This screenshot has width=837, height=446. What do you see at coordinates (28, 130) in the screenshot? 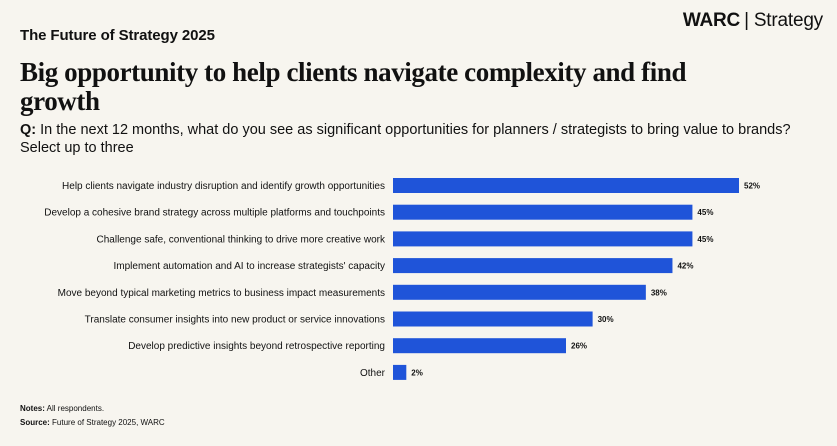
I see `question-prefix: Q:` at bounding box center [28, 130].